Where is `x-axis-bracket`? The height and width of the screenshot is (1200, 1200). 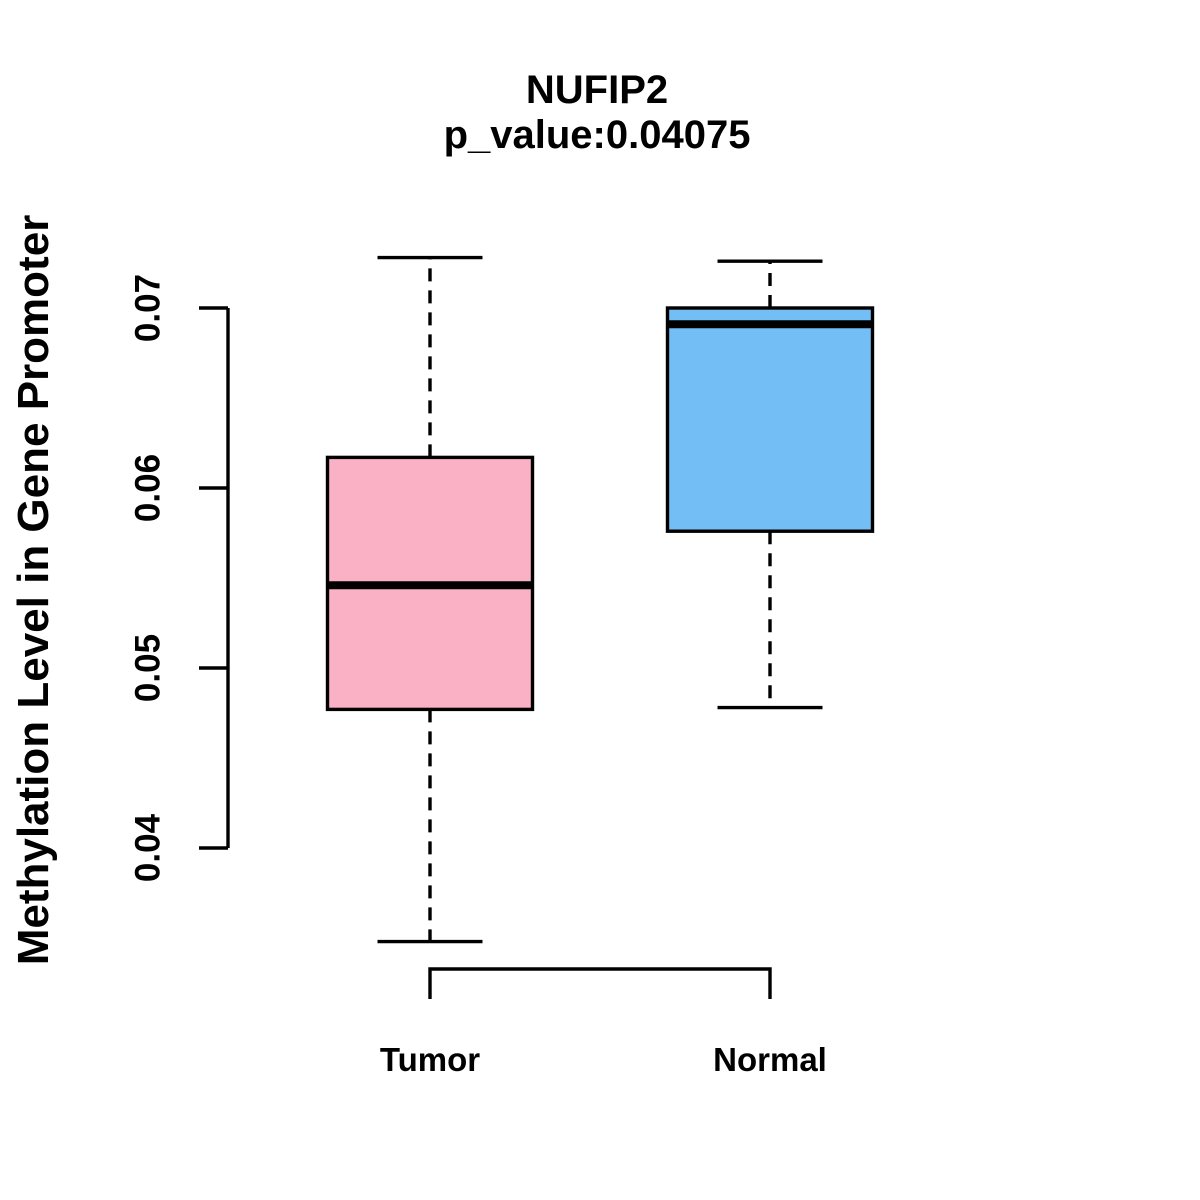
x-axis-bracket is located at coordinates (600, 983).